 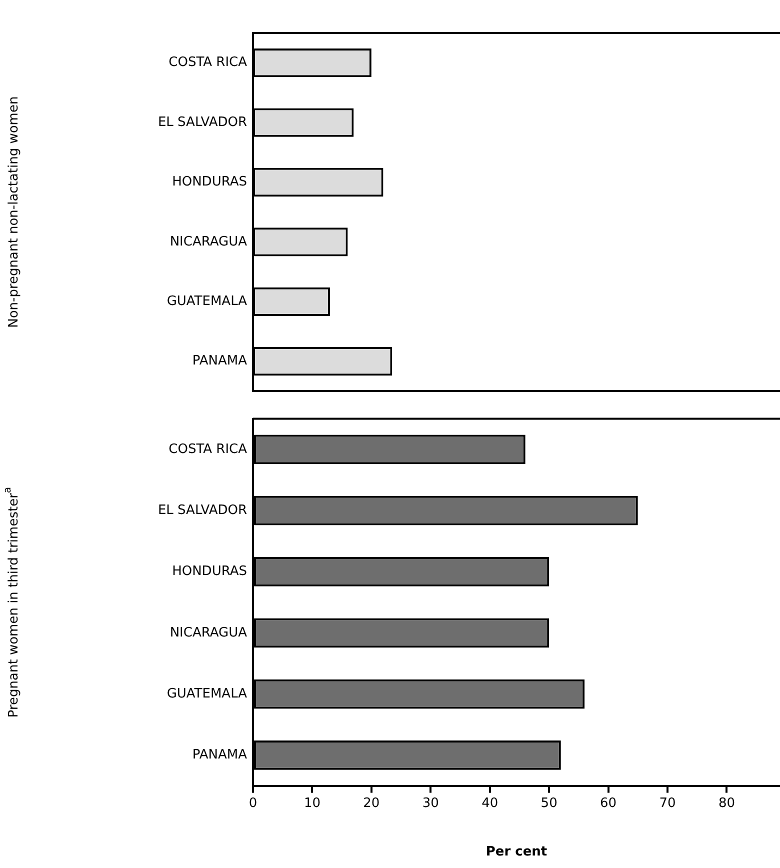 What do you see at coordinates (430, 803) in the screenshot?
I see `x-tick-label: 30` at bounding box center [430, 803].